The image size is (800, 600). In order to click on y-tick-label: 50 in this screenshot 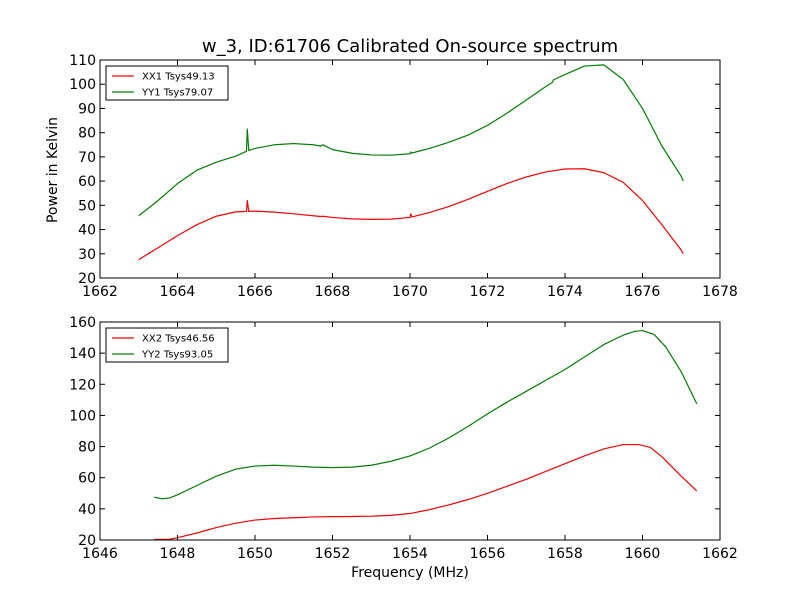, I will do `click(87, 206)`.